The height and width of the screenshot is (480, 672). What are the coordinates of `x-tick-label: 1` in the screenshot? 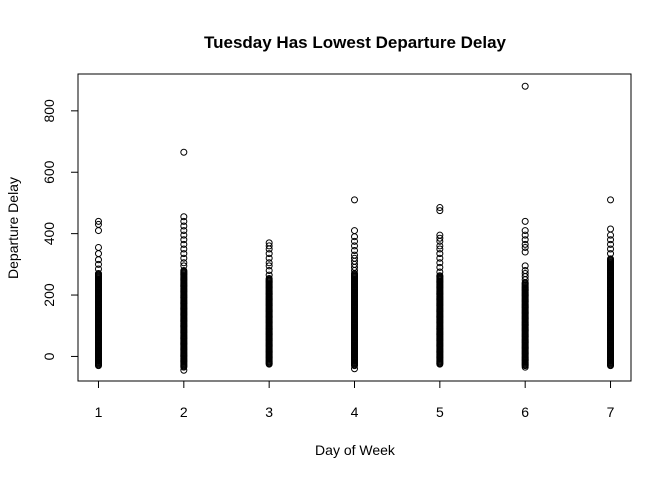 It's located at (99, 412).